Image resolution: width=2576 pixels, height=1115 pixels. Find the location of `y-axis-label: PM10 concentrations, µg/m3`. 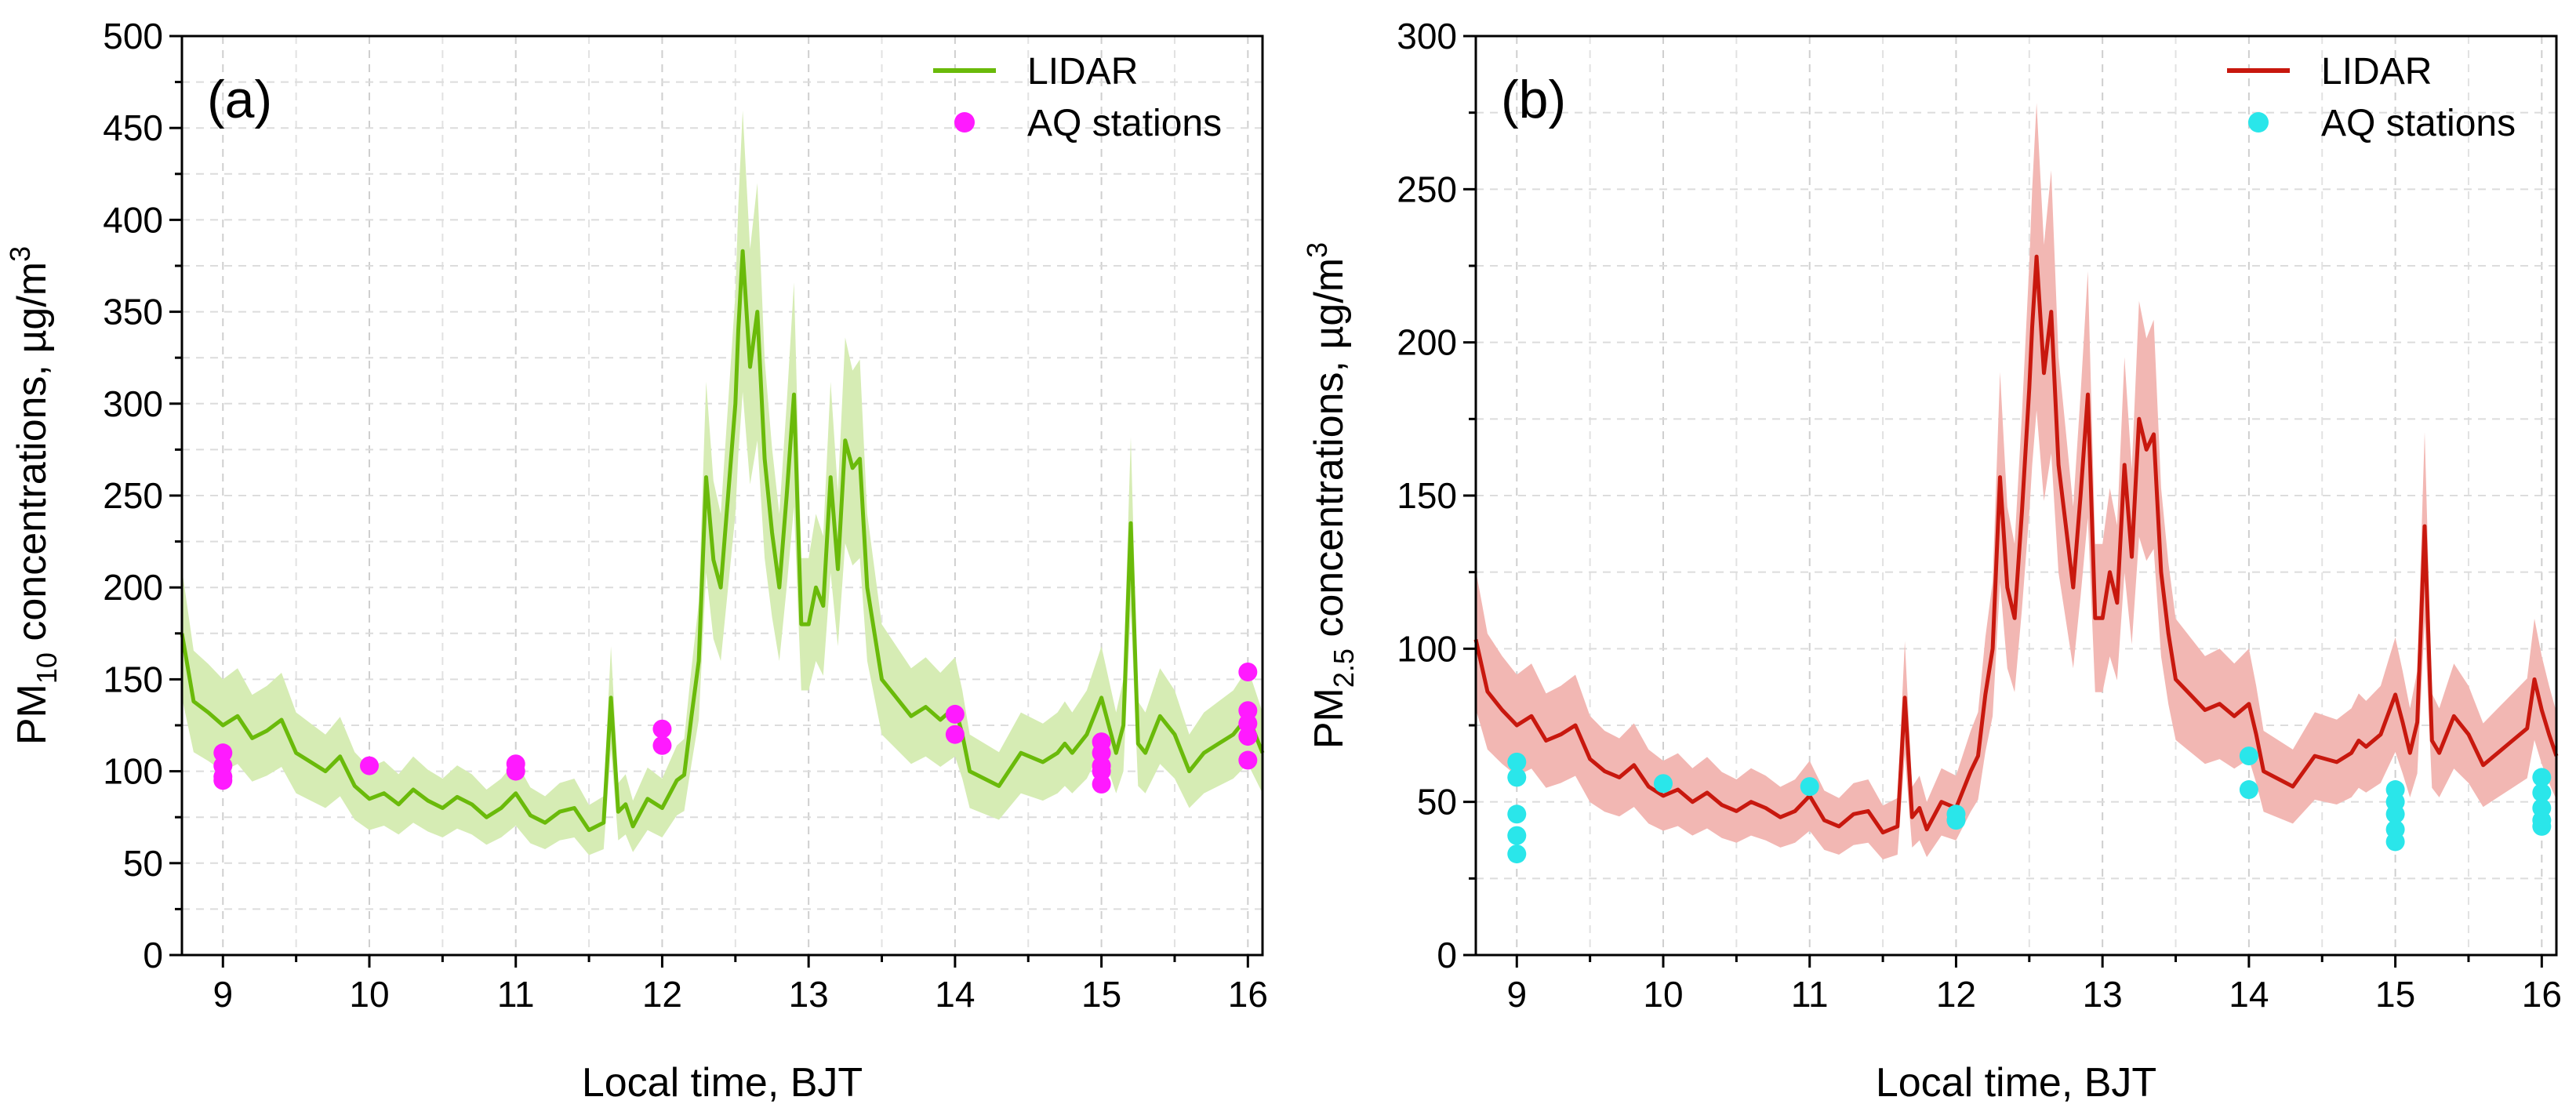

y-axis-label: PM10 concentrations, µg/m3 is located at coordinates (33, 495).